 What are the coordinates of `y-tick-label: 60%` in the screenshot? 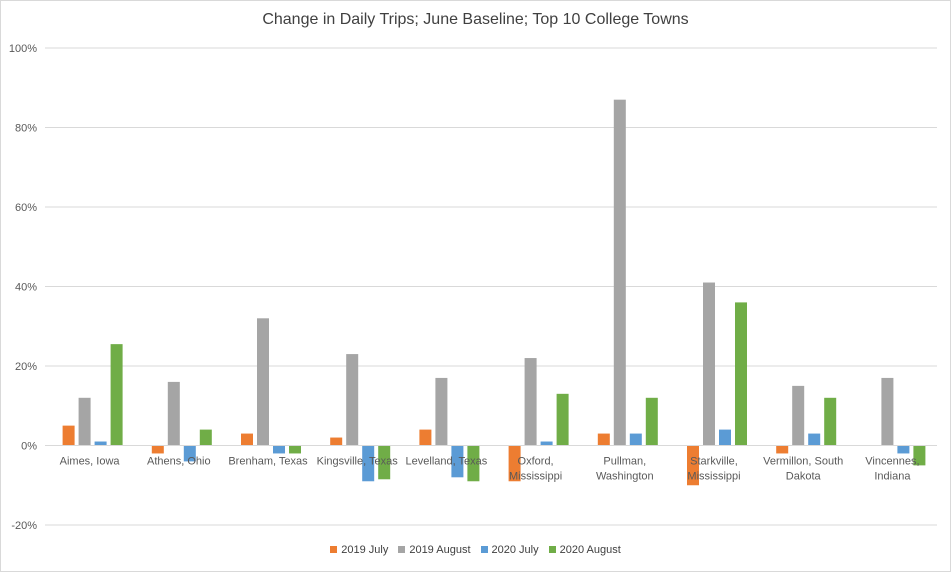 It's located at (26, 208).